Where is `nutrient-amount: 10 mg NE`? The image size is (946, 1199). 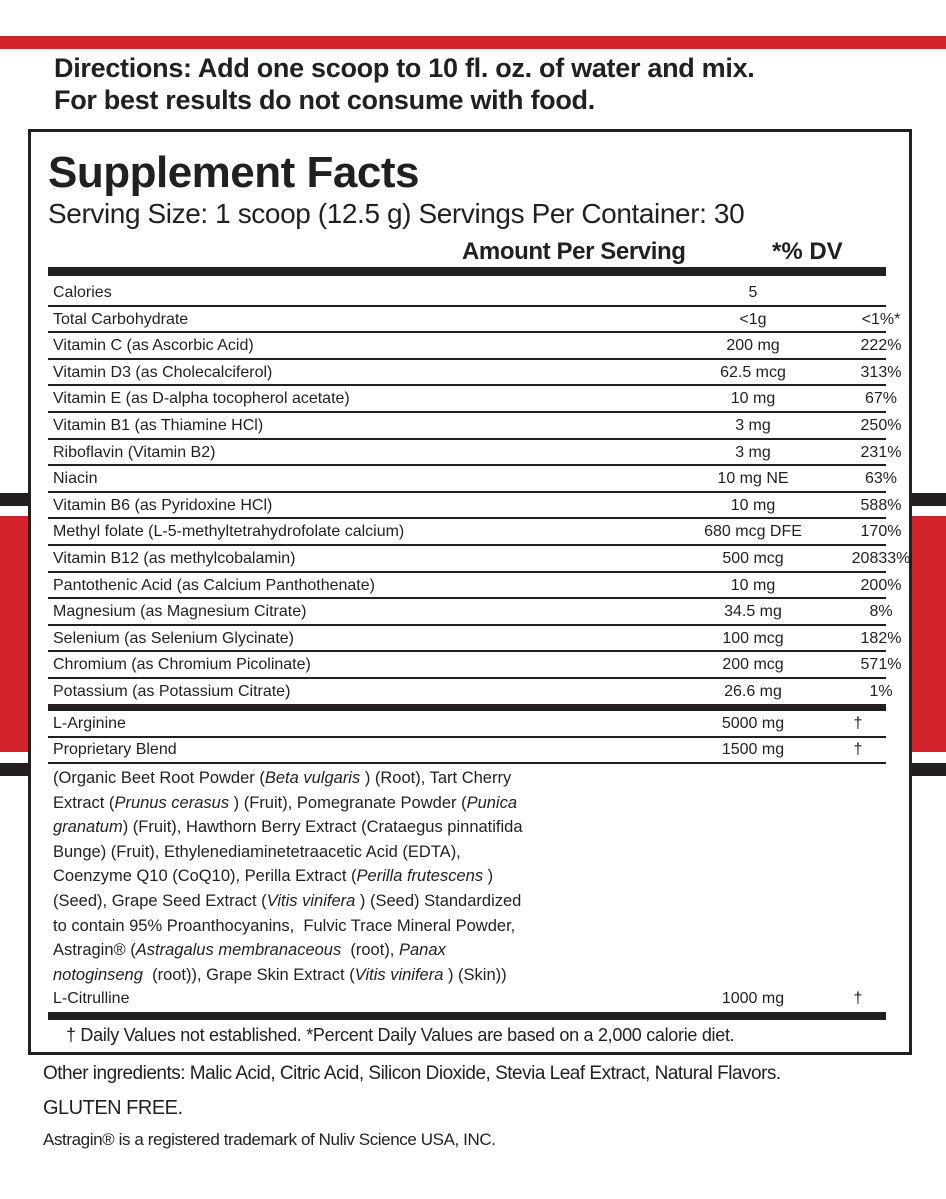 nutrient-amount: 10 mg NE is located at coordinates (753, 479).